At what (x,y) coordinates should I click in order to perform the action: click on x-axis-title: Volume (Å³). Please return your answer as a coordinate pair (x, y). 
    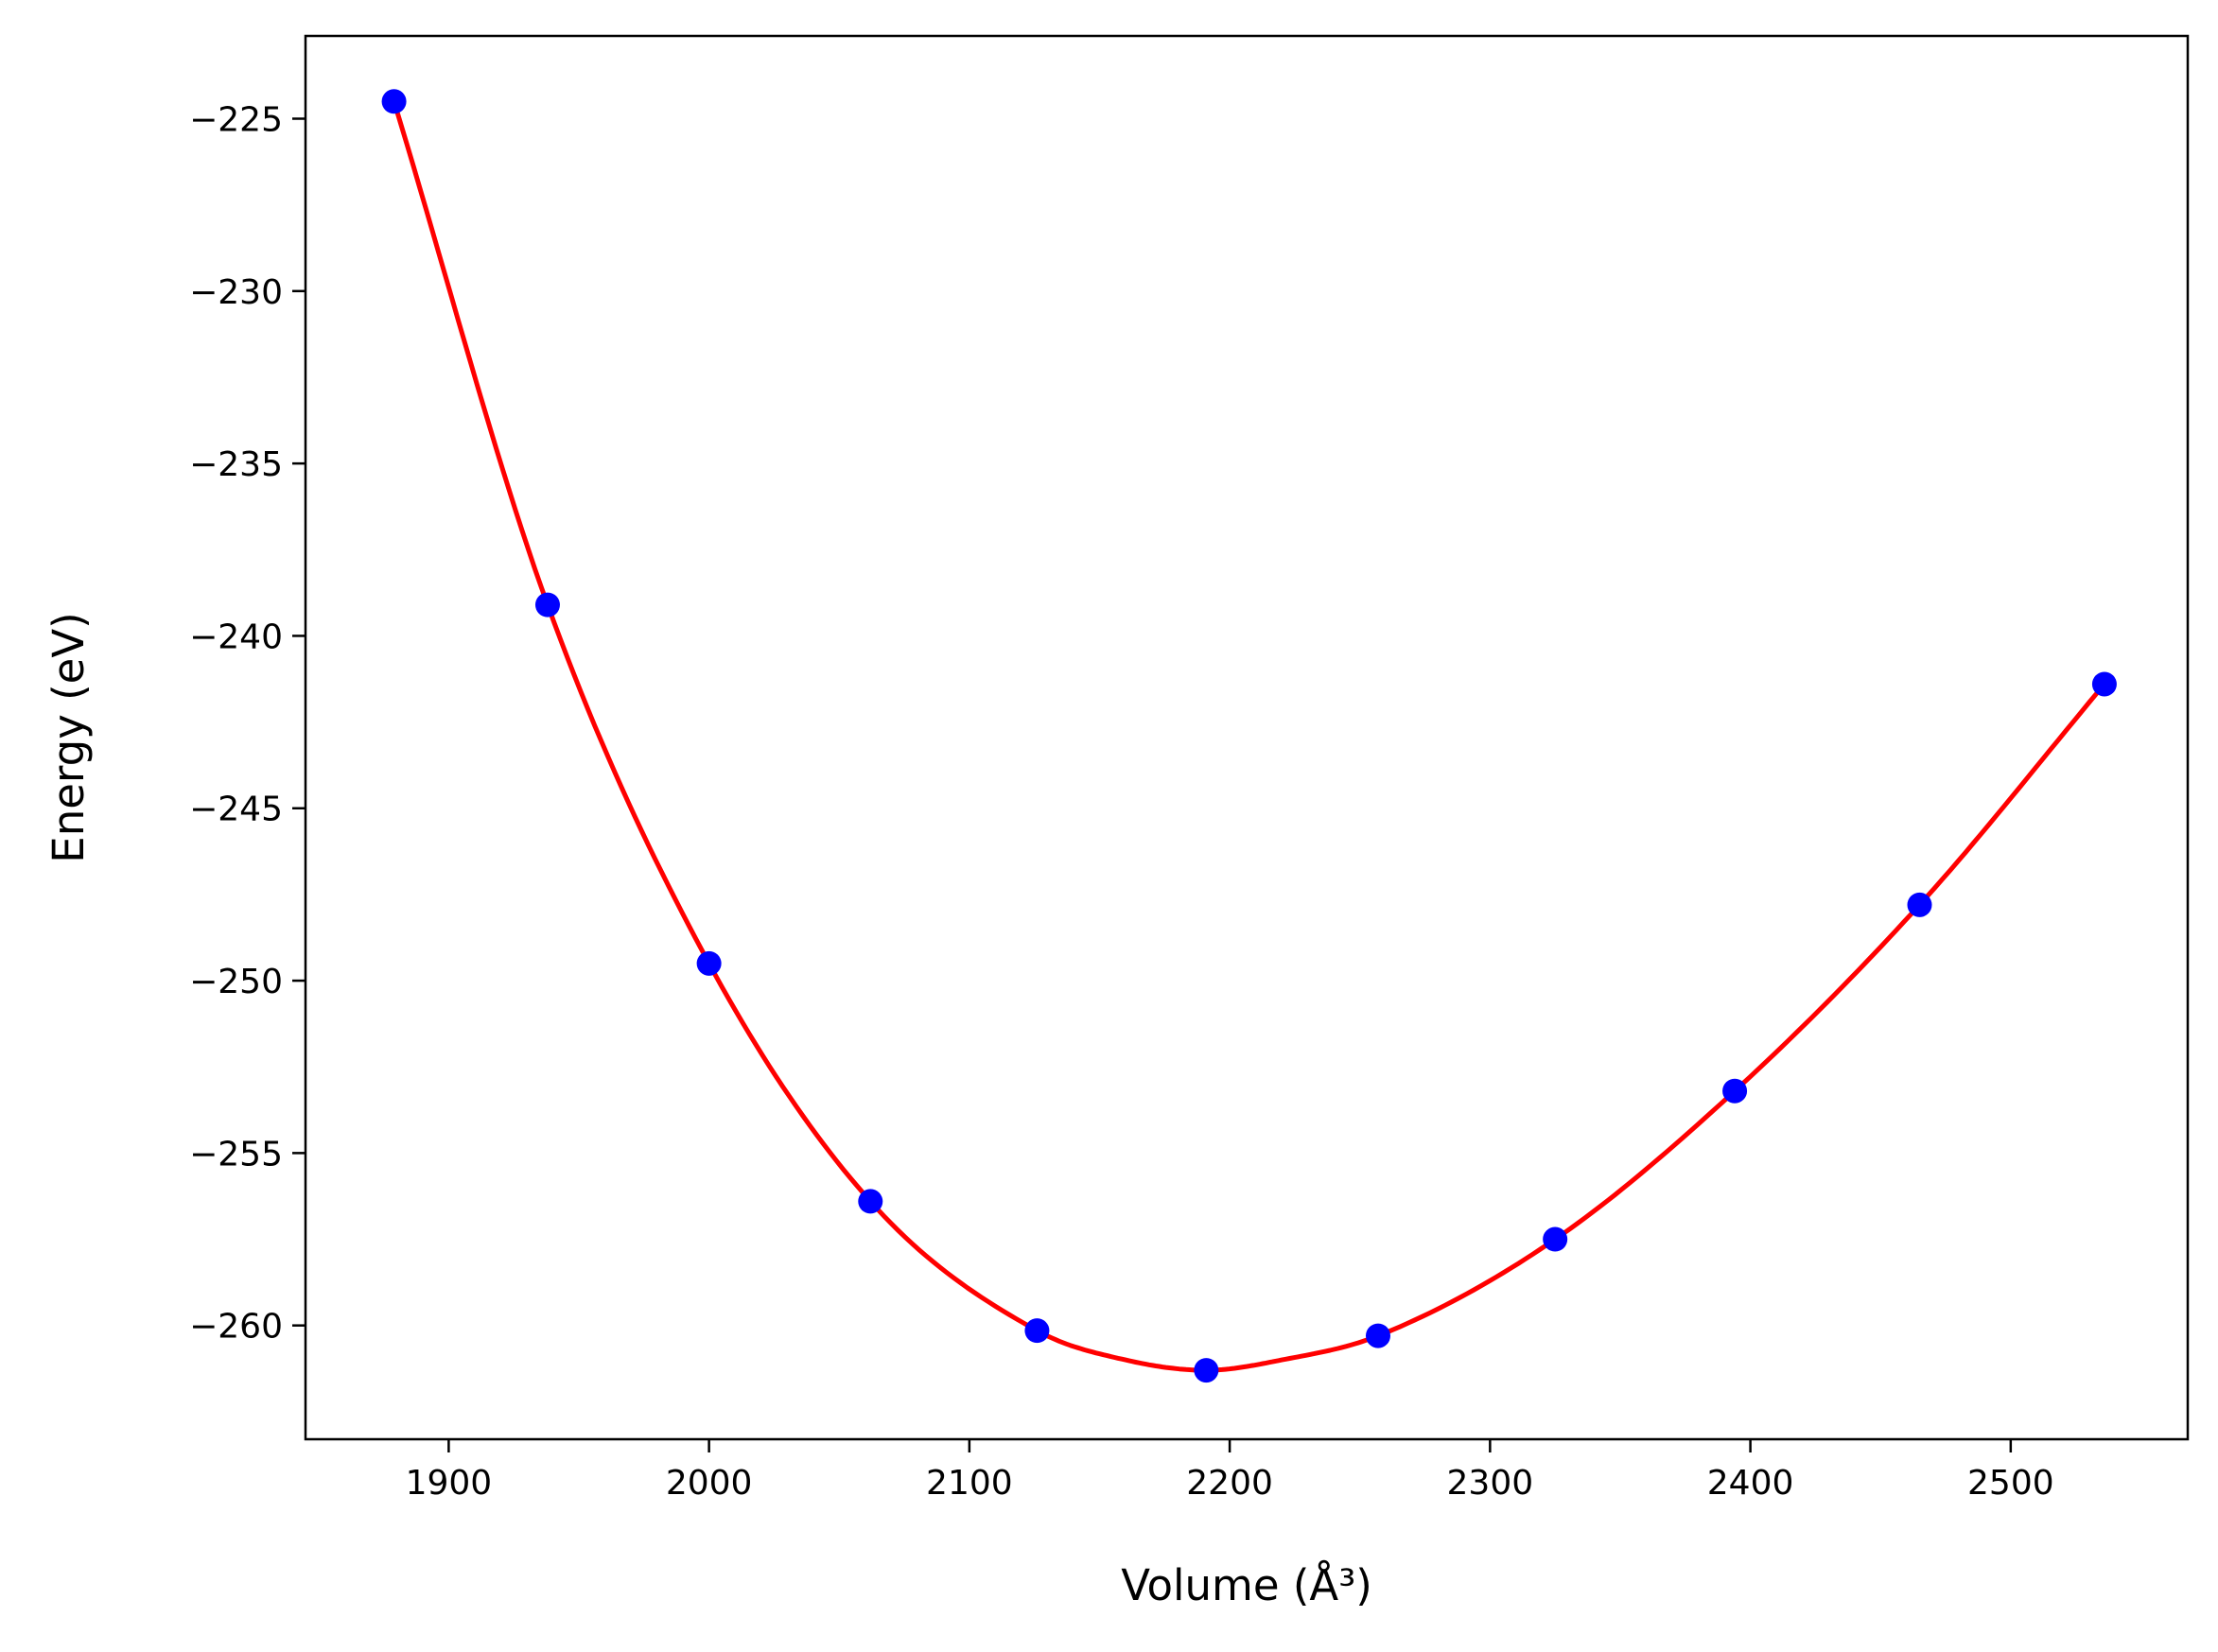
    Looking at the image, I should click on (1246, 1585).